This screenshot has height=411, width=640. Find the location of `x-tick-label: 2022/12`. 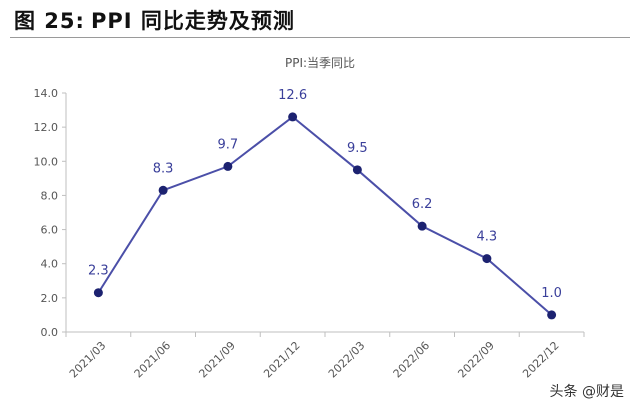

x-tick-label: 2022/12 is located at coordinates (541, 360).